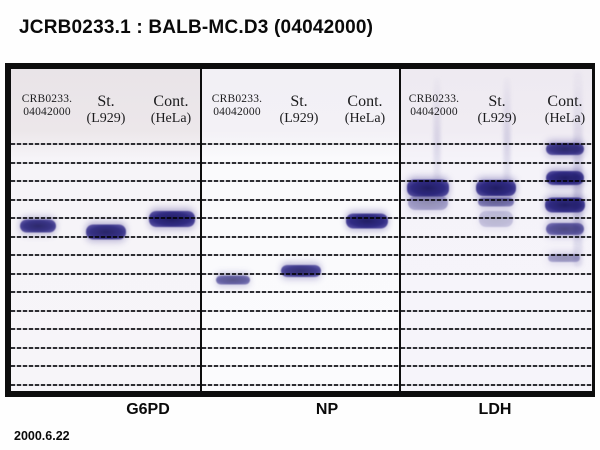 The width and height of the screenshot is (600, 450). Describe the element at coordinates (327, 409) in the screenshot. I see `enzyme-label-np: NP` at that location.